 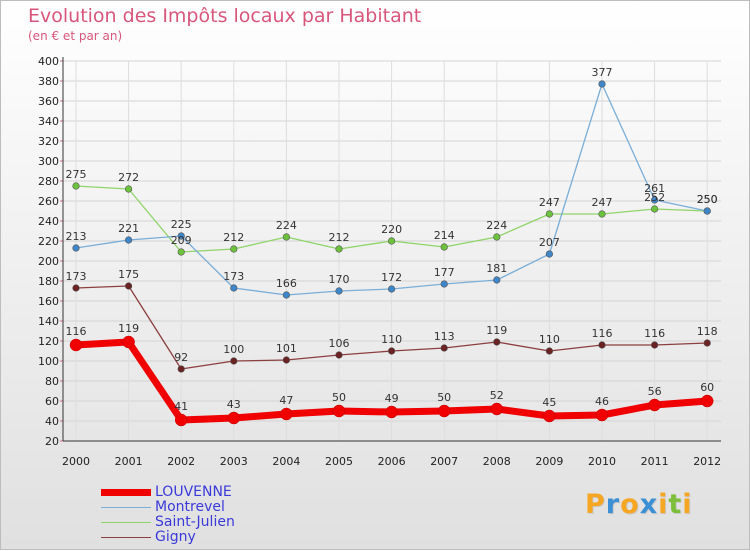 I want to click on data-label-gigny: 175, so click(x=128, y=274).